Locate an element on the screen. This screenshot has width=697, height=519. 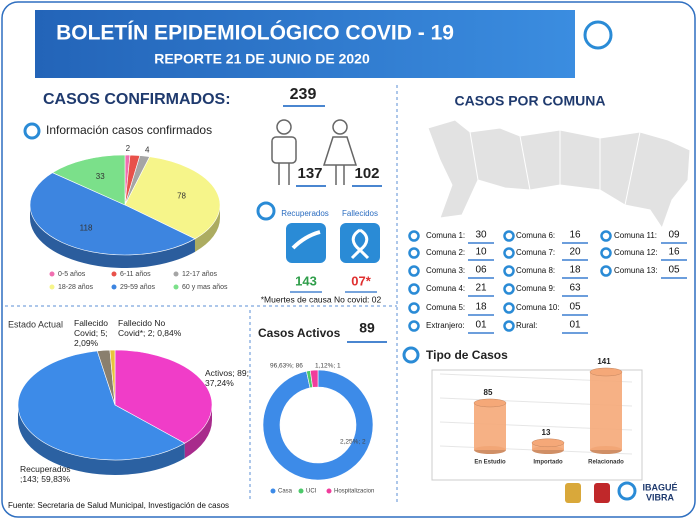
comuna-label: Comuna 5: is located at coordinates (445, 307).